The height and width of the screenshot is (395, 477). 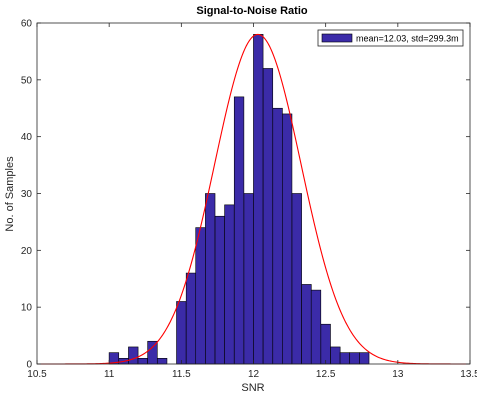 What do you see at coordinates (27, 251) in the screenshot?
I see `y-tick-label: 20` at bounding box center [27, 251].